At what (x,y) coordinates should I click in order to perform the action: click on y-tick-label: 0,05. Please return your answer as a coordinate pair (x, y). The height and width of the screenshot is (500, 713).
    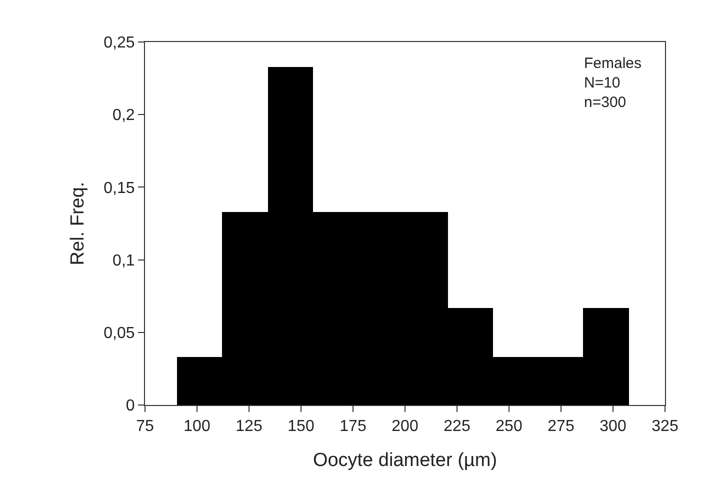
    Looking at the image, I should click on (119, 333).